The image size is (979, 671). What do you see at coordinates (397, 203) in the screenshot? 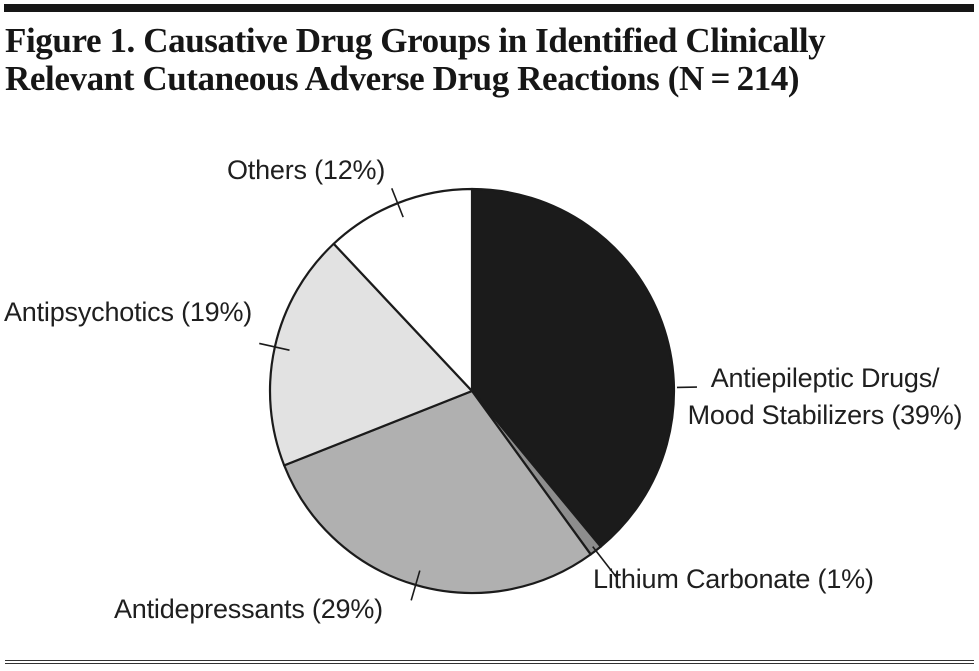
I see `tick-others` at bounding box center [397, 203].